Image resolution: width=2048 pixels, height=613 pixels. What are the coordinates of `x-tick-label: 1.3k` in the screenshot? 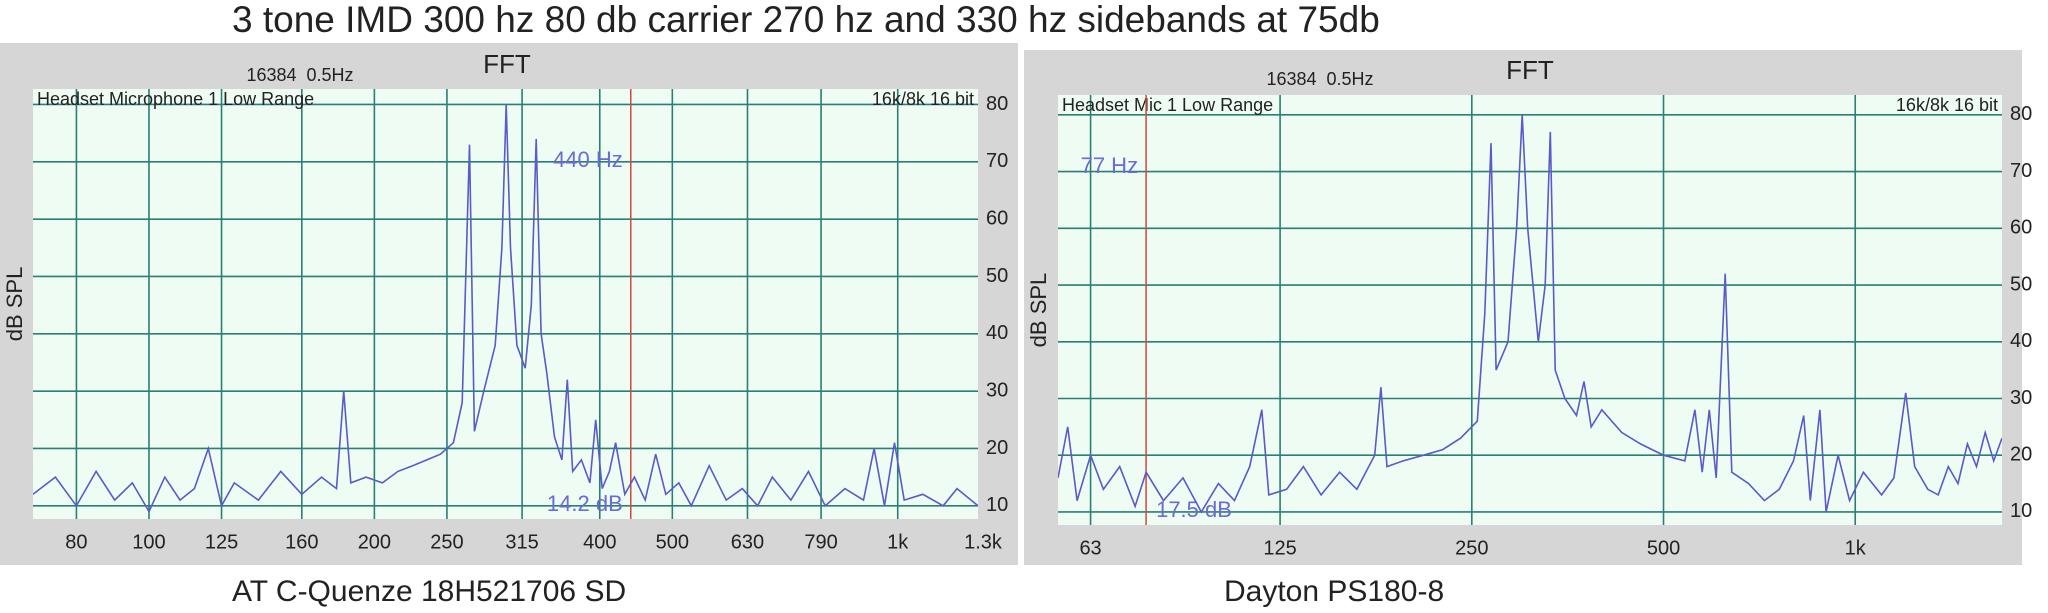 It's located at (983, 542).